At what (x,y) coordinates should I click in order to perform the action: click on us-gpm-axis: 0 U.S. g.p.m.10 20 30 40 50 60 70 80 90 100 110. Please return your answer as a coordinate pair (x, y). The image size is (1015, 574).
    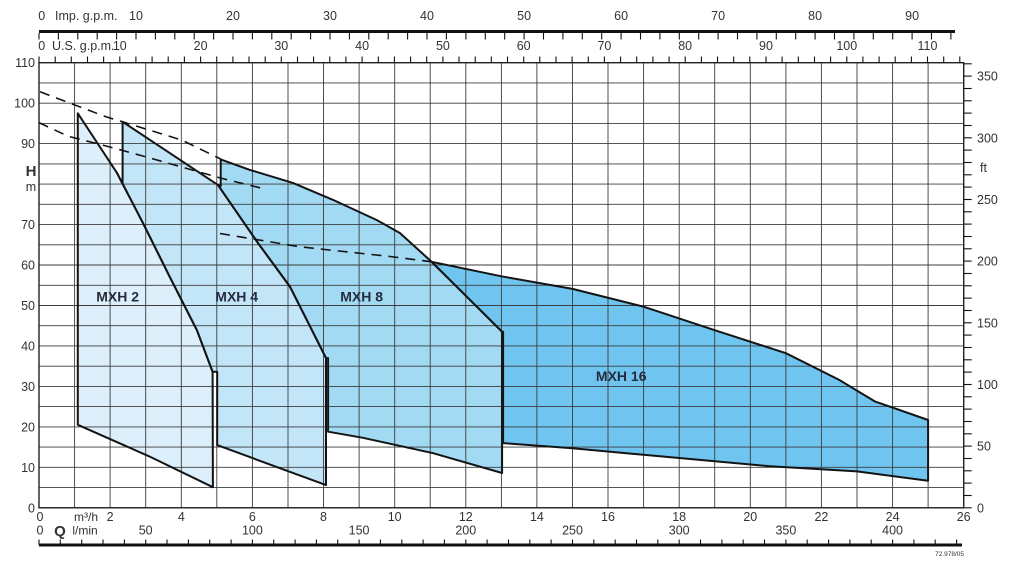
    Looking at the image, I should click on (499, 51).